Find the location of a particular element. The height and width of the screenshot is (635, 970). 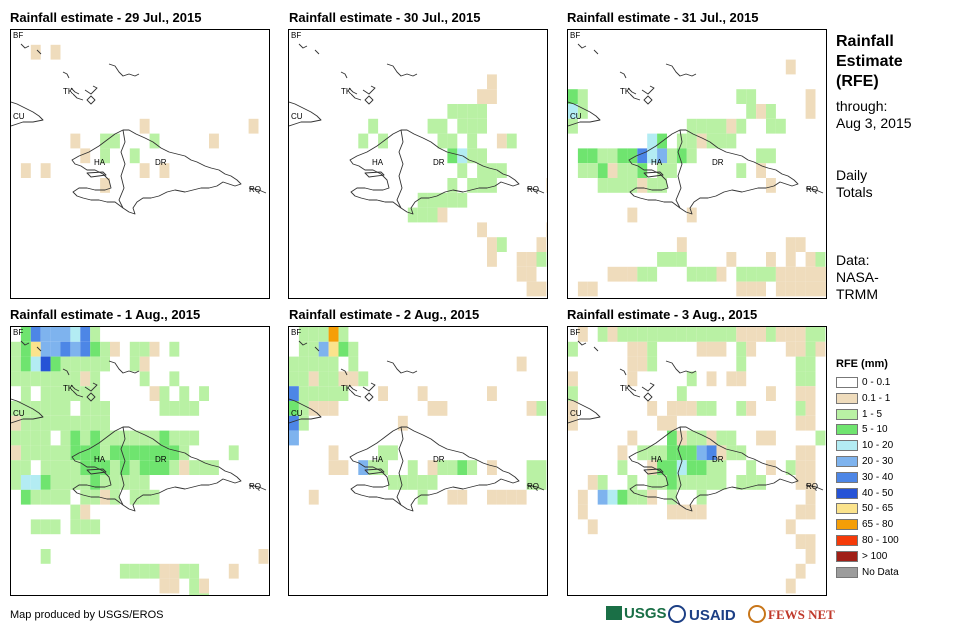

haiti-dr-border is located at coordinates (679, 466).